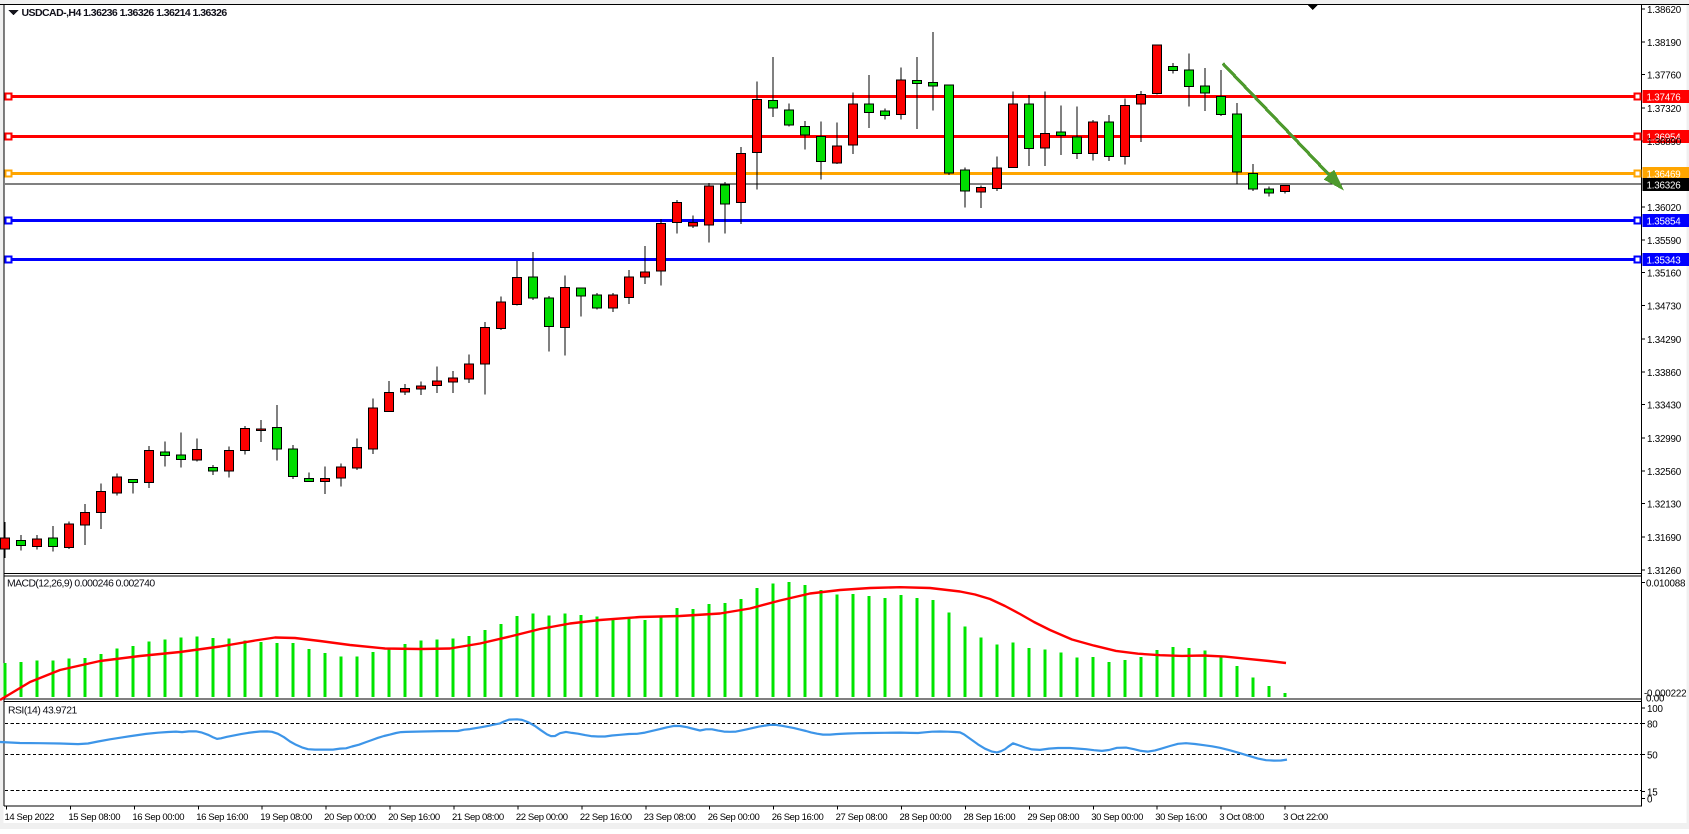 The image size is (1689, 834). I want to click on svg-text: 3 Oct 08:00, so click(1241, 817).